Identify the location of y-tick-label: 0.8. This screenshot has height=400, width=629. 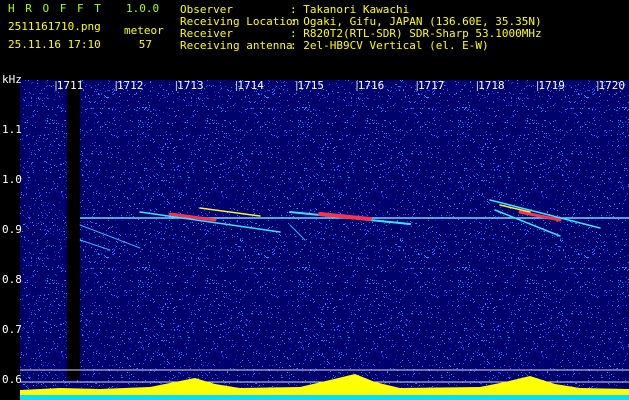
(12, 279).